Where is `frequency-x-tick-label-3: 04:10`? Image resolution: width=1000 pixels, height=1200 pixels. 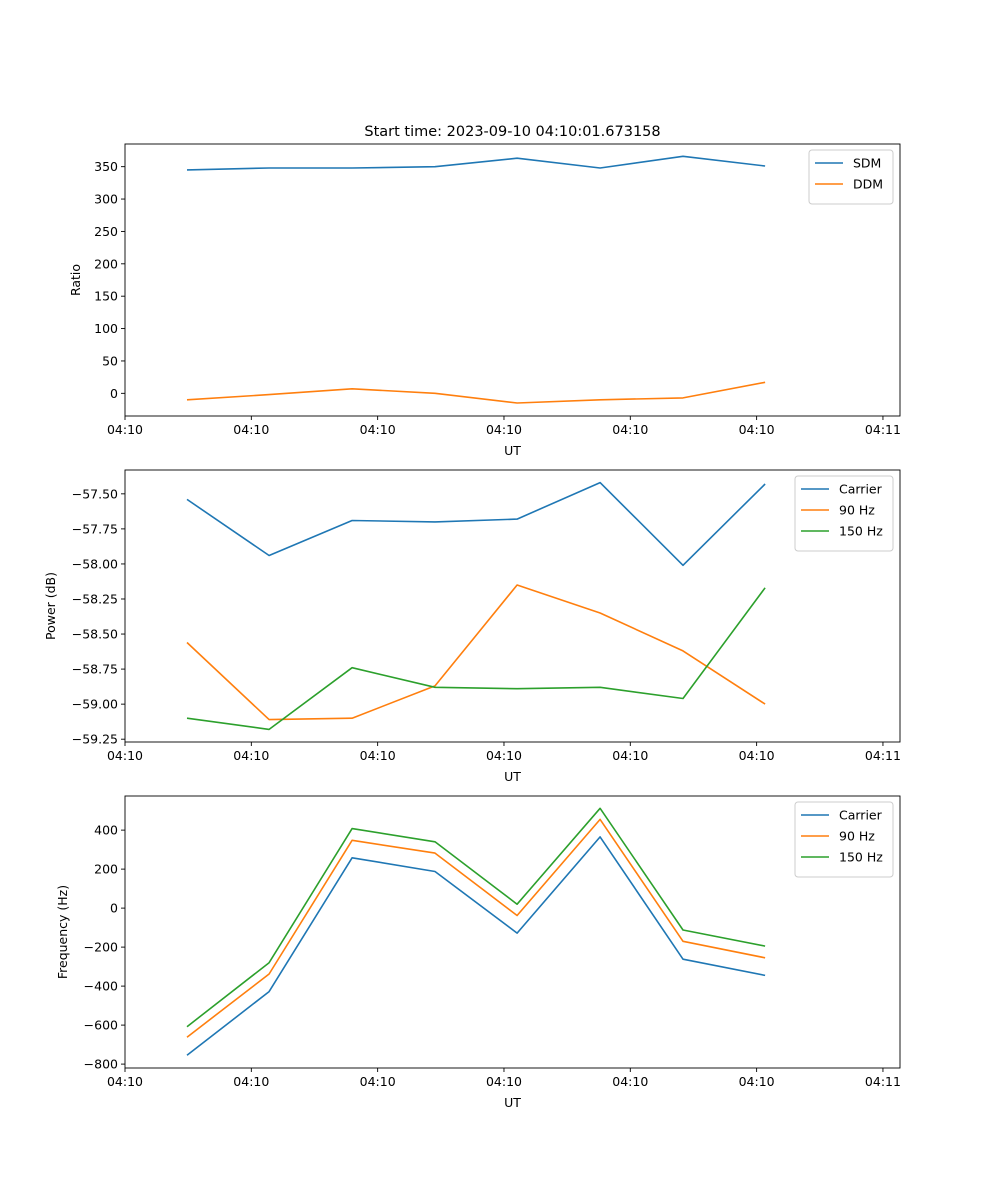 frequency-x-tick-label-3: 04:10 is located at coordinates (504, 1081).